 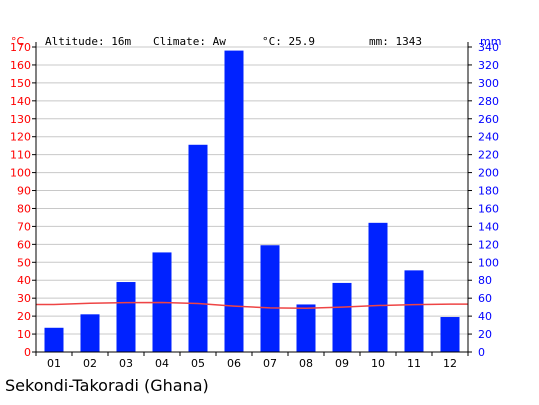 What do you see at coordinates (20, 83) in the screenshot?
I see `left-tick-label: 150` at bounding box center [20, 83].